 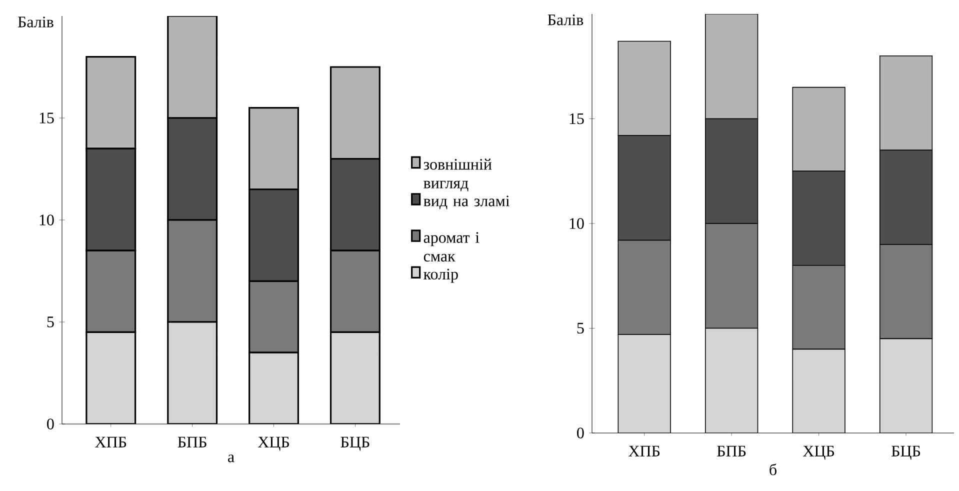 I want to click on x-axis-title: б, so click(x=773, y=470).